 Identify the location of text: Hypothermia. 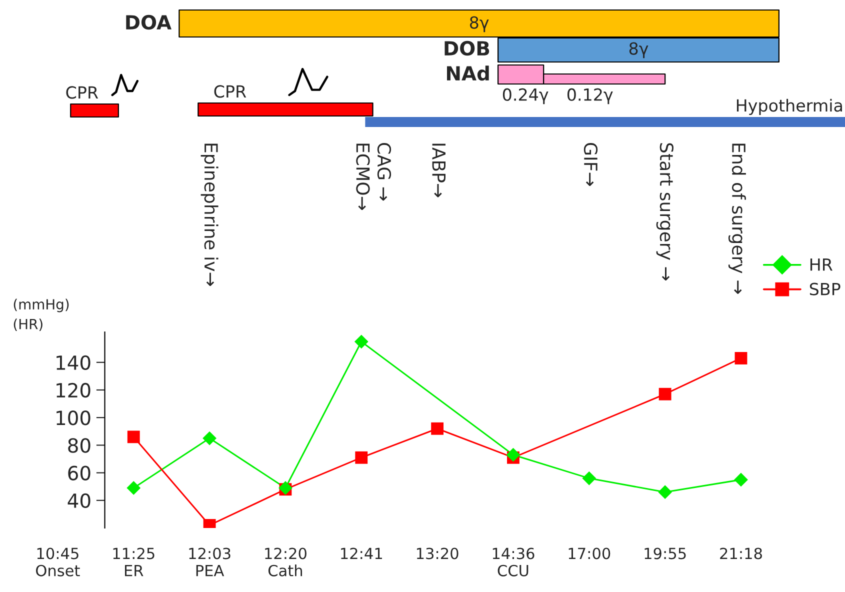
(789, 106).